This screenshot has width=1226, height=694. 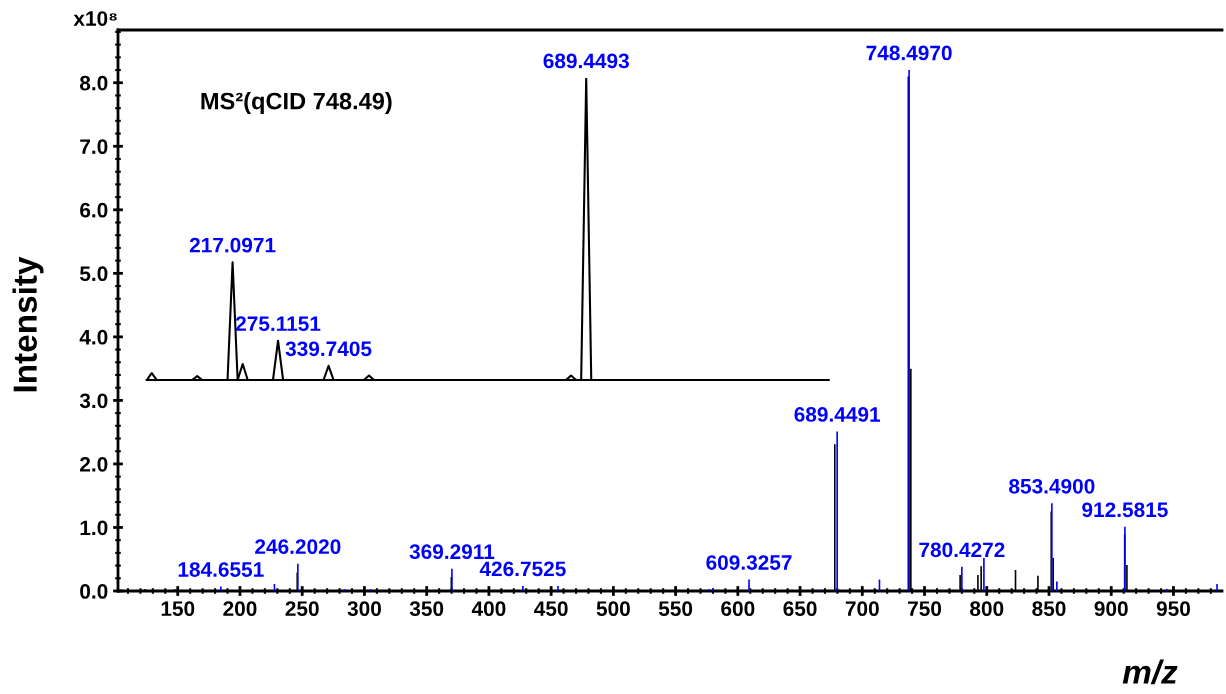 I want to click on y-tick-label: 4.0, so click(x=93, y=337).